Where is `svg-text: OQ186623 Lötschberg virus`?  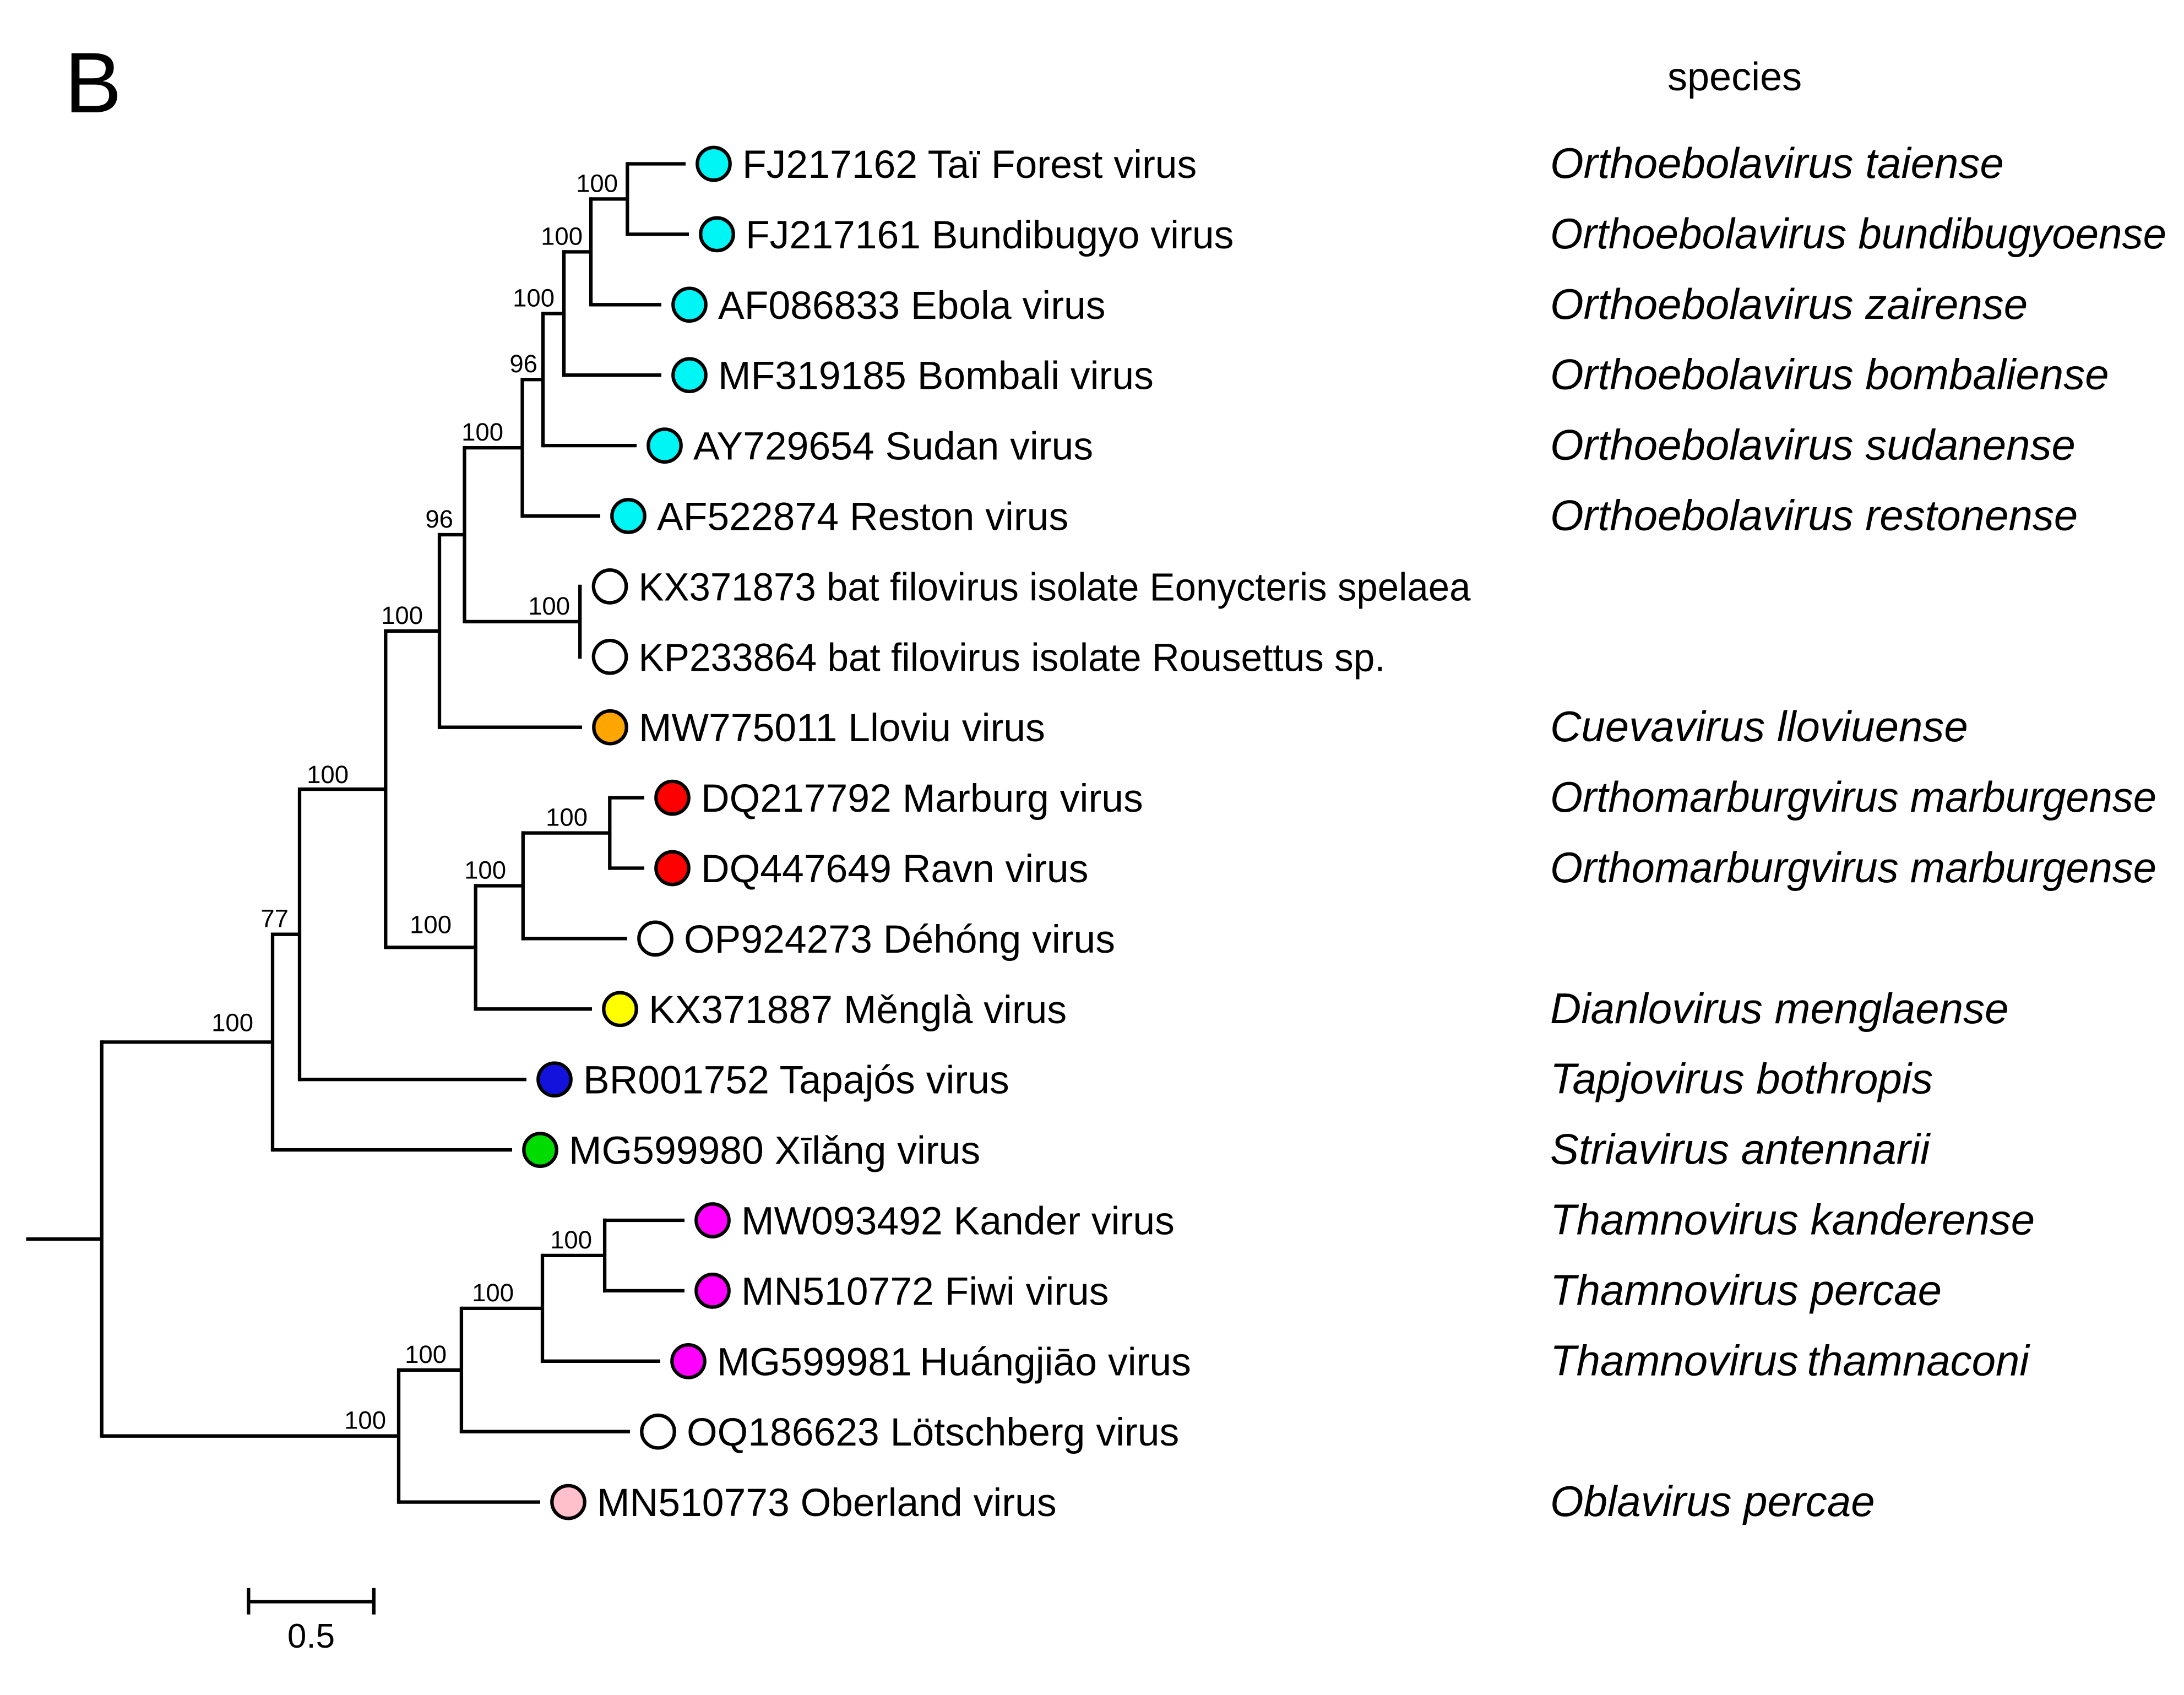 svg-text: OQ186623 Lötschberg virus is located at coordinates (933, 1432).